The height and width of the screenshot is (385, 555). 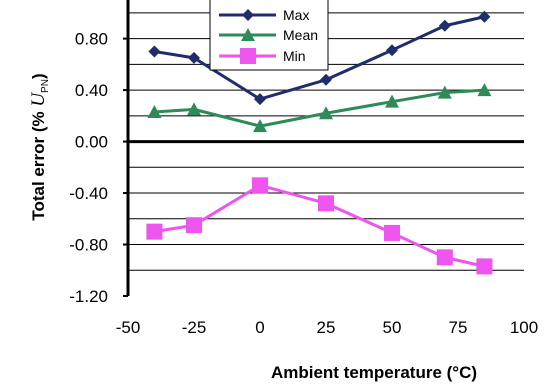 I want to click on x-tick-label: 75, so click(x=458, y=327).